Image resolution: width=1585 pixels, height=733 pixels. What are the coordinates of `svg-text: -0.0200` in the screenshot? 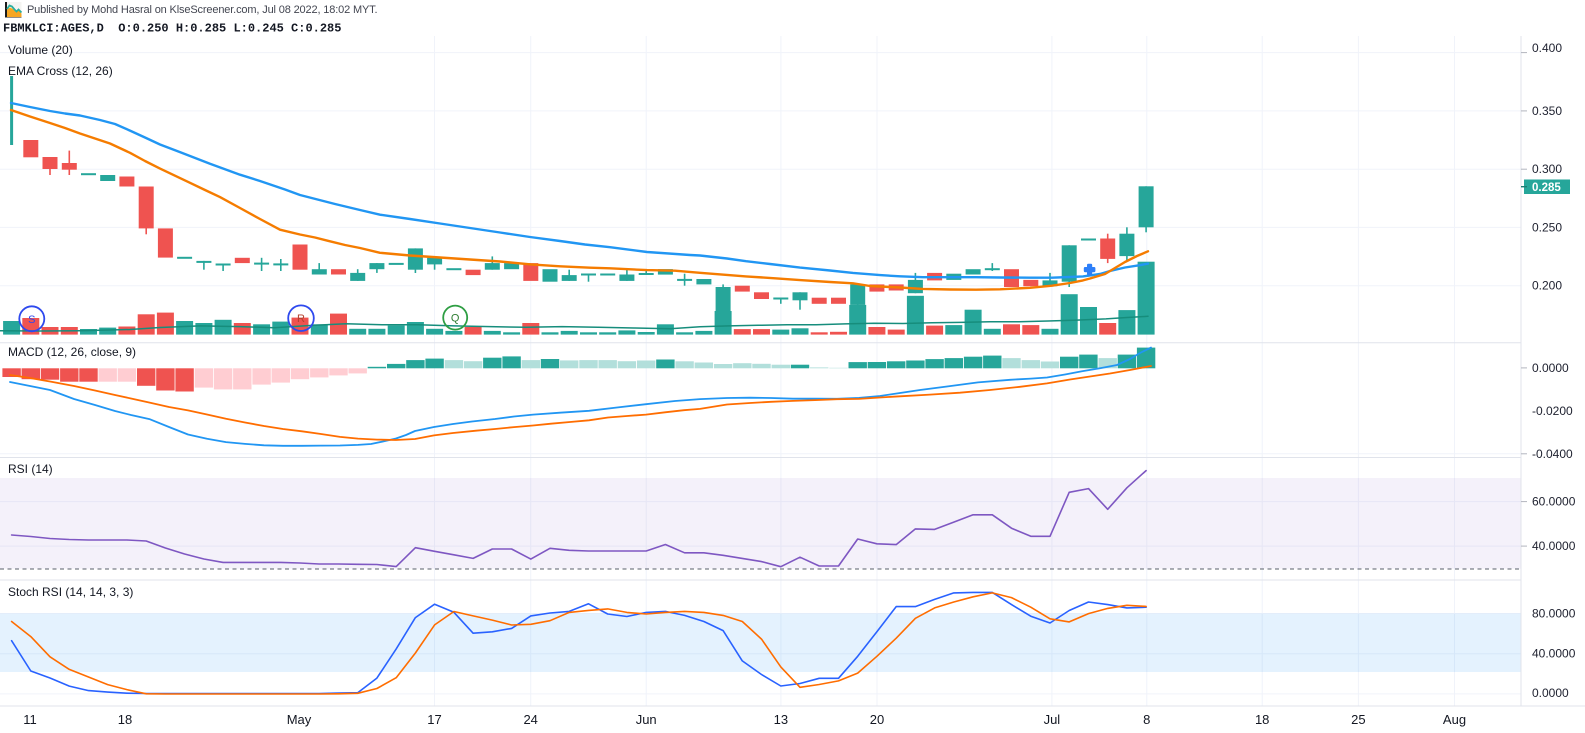 It's located at (1552, 411).